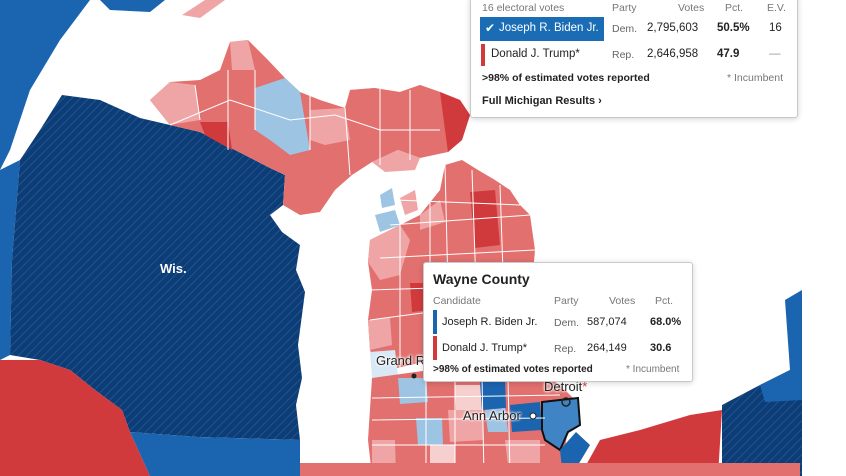  I want to click on detroit-marker-star: *, so click(585, 386).